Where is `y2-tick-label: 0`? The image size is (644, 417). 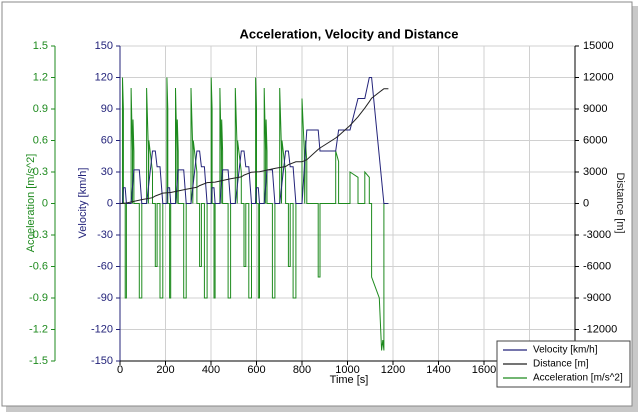 y2-tick-label: 0 is located at coordinates (586, 203).